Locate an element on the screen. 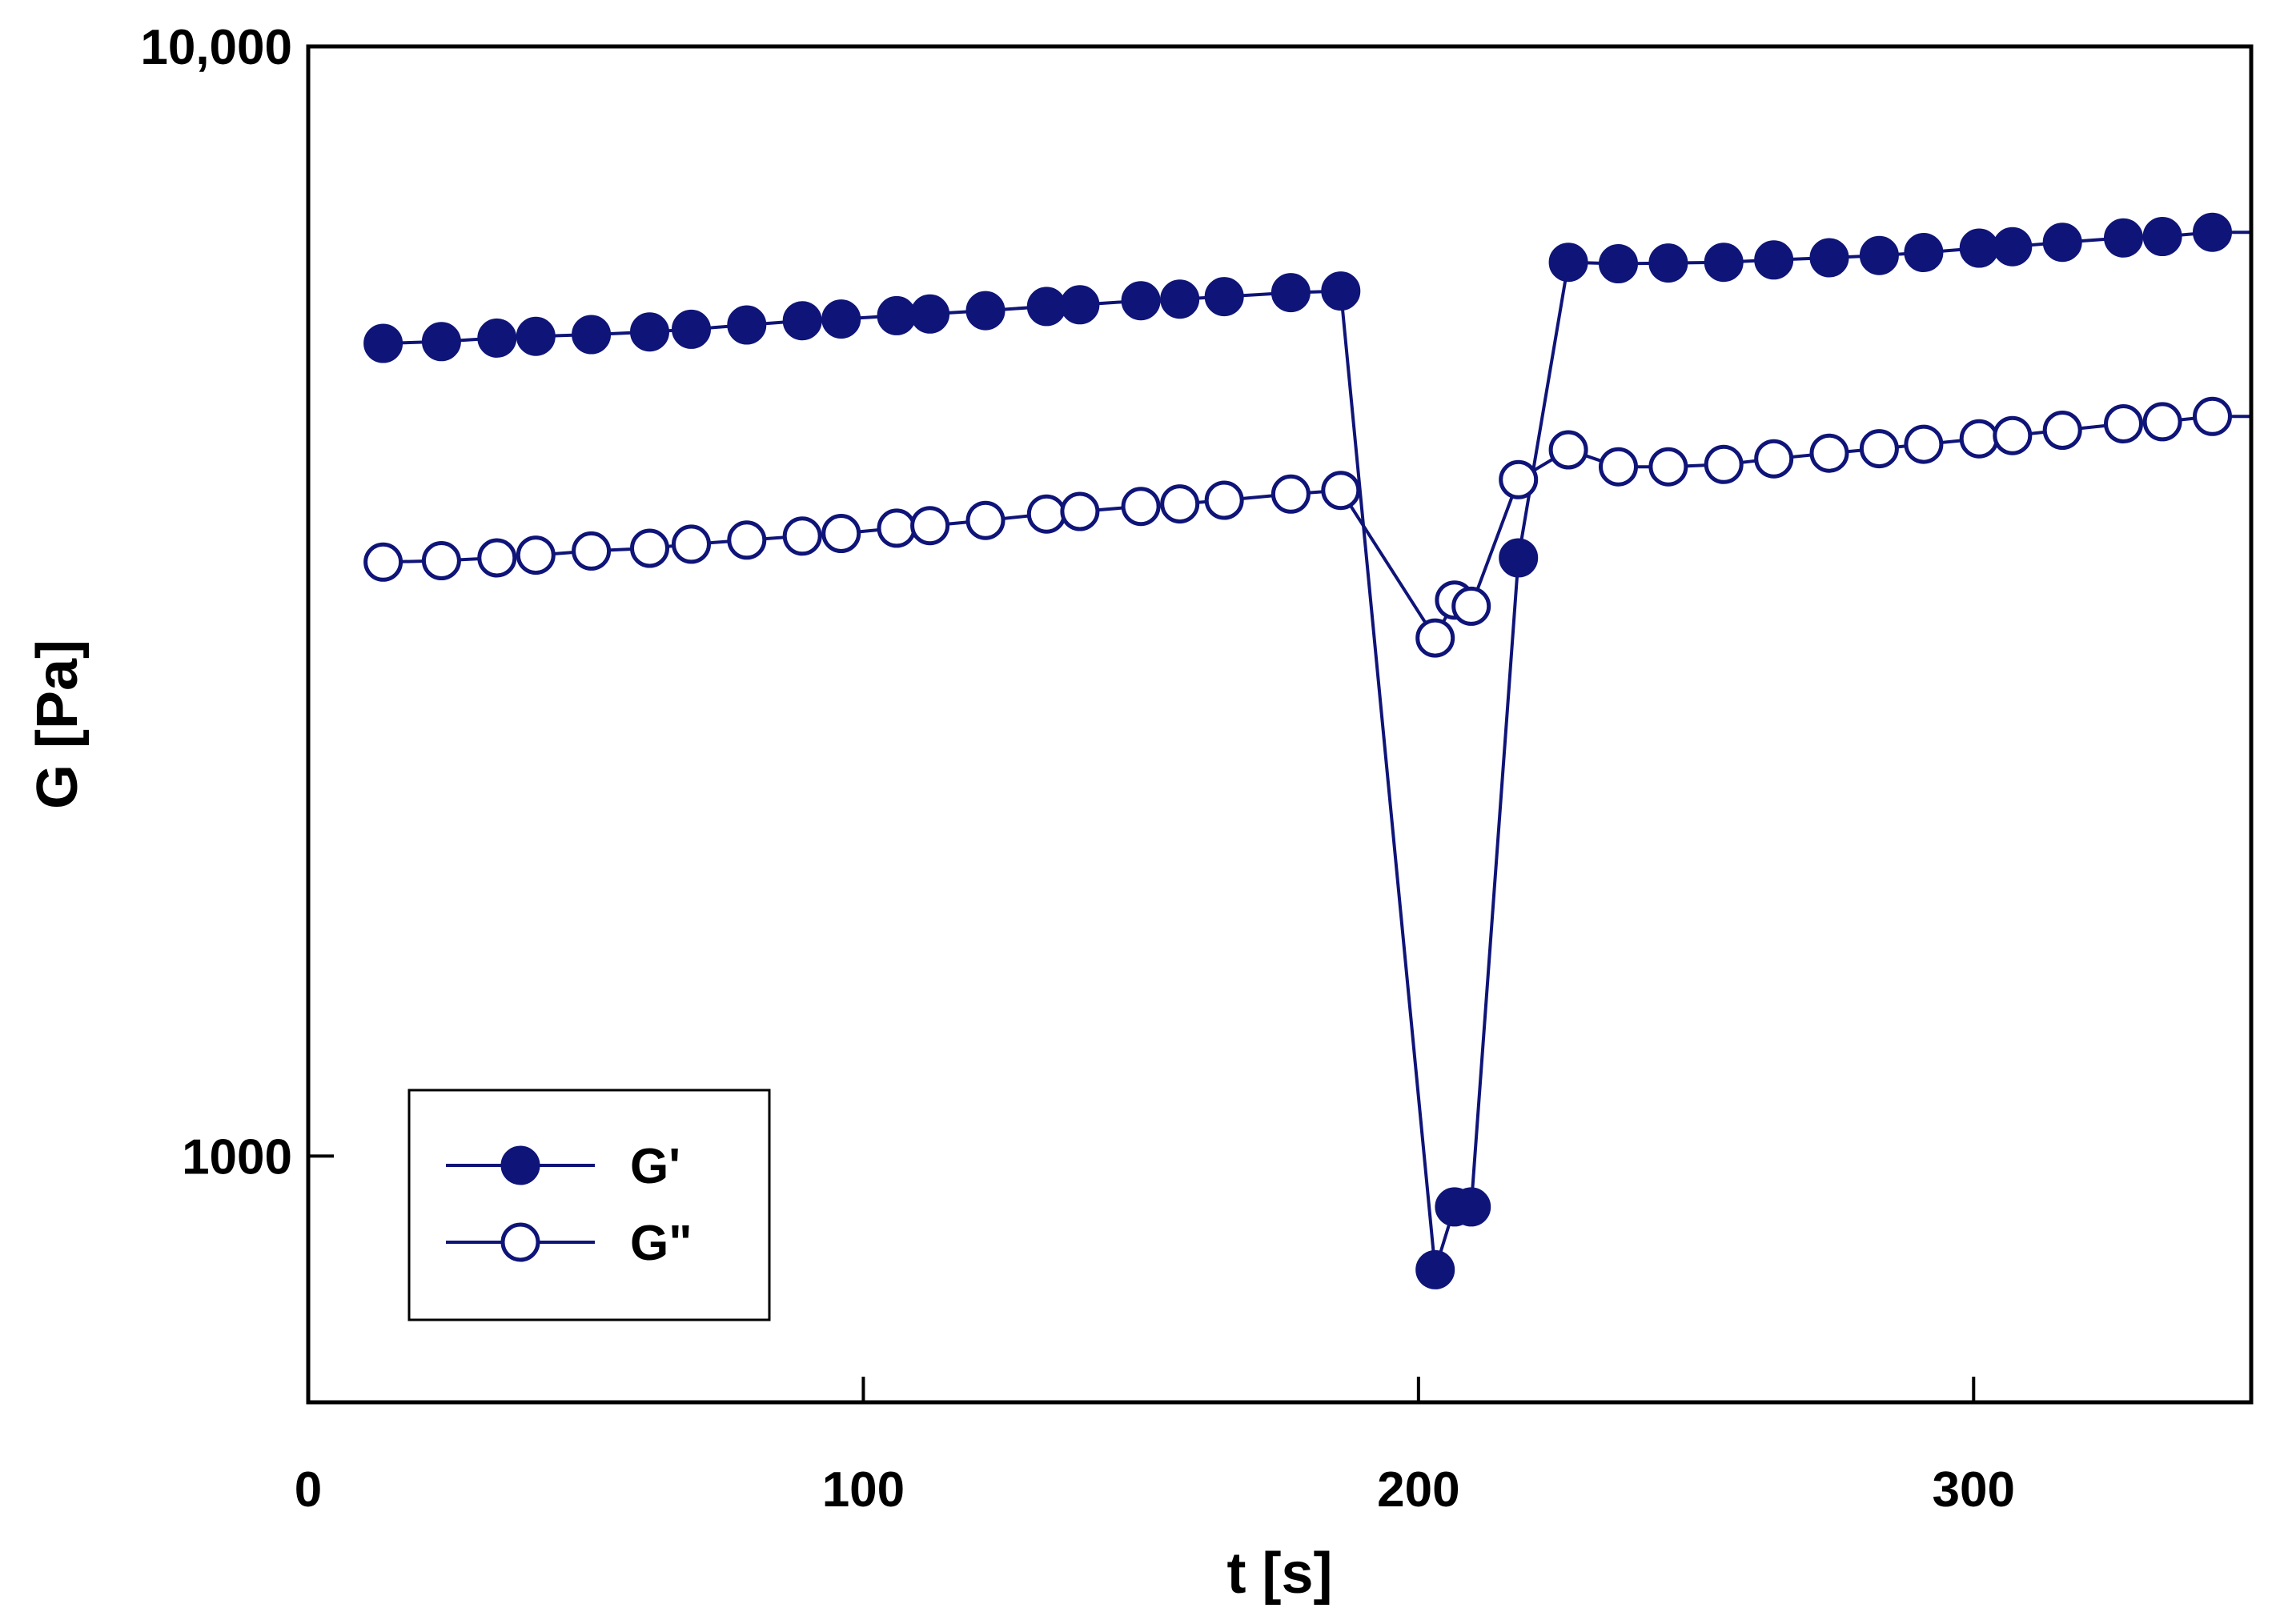 This screenshot has height=1624, width=2272. y-axis-title: G [Pa] is located at coordinates (58, 724).